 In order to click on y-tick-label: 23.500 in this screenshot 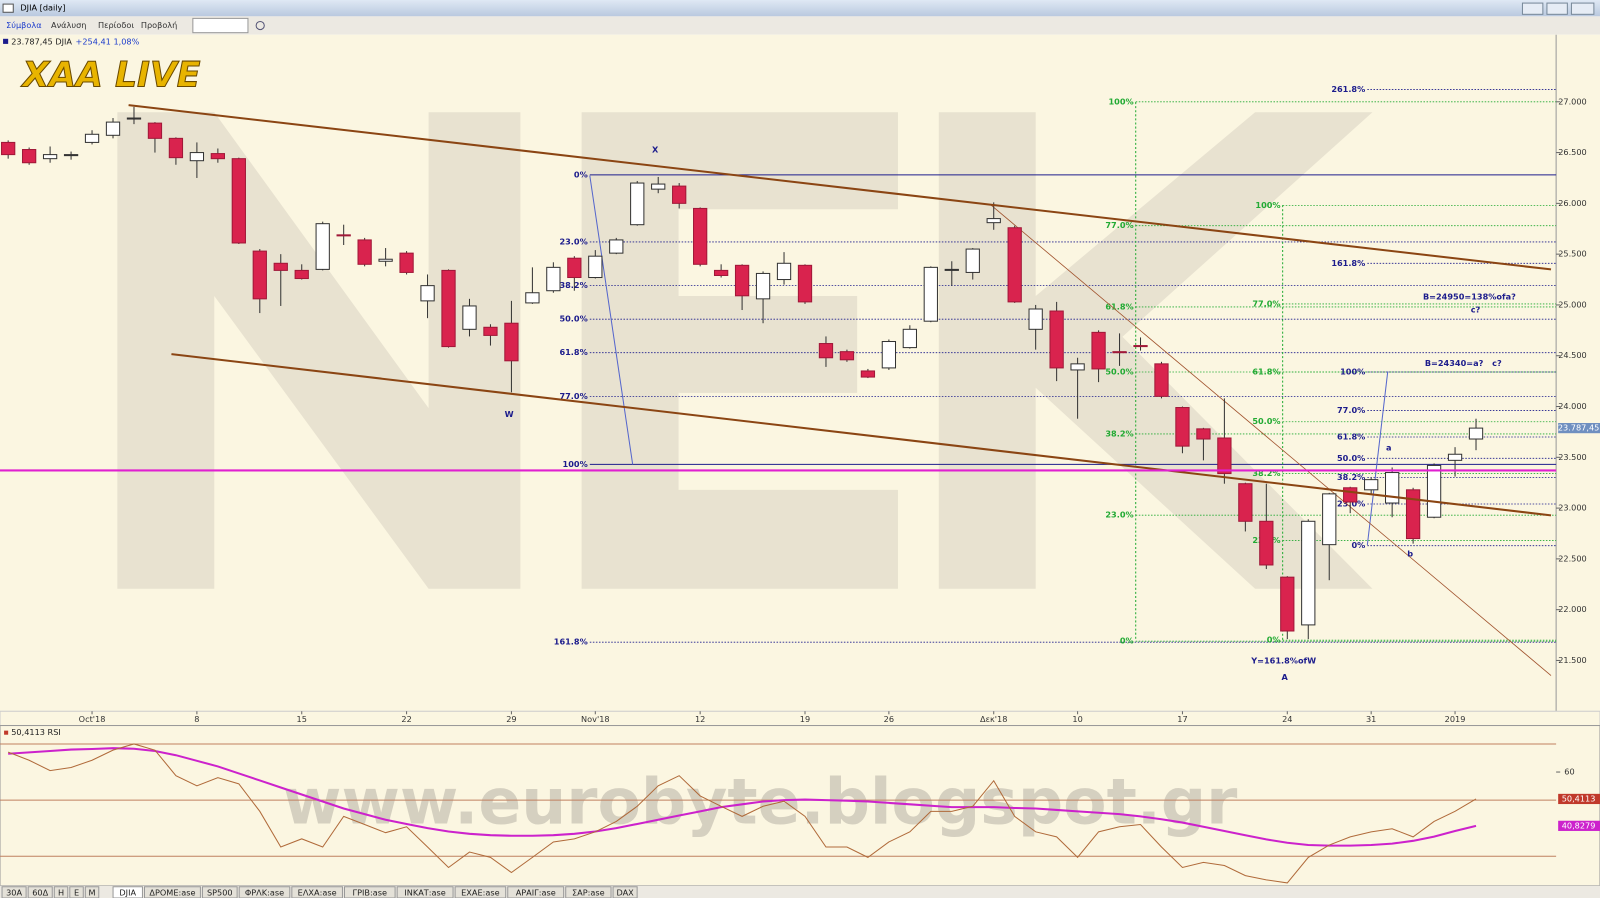, I will do `click(1572, 457)`.